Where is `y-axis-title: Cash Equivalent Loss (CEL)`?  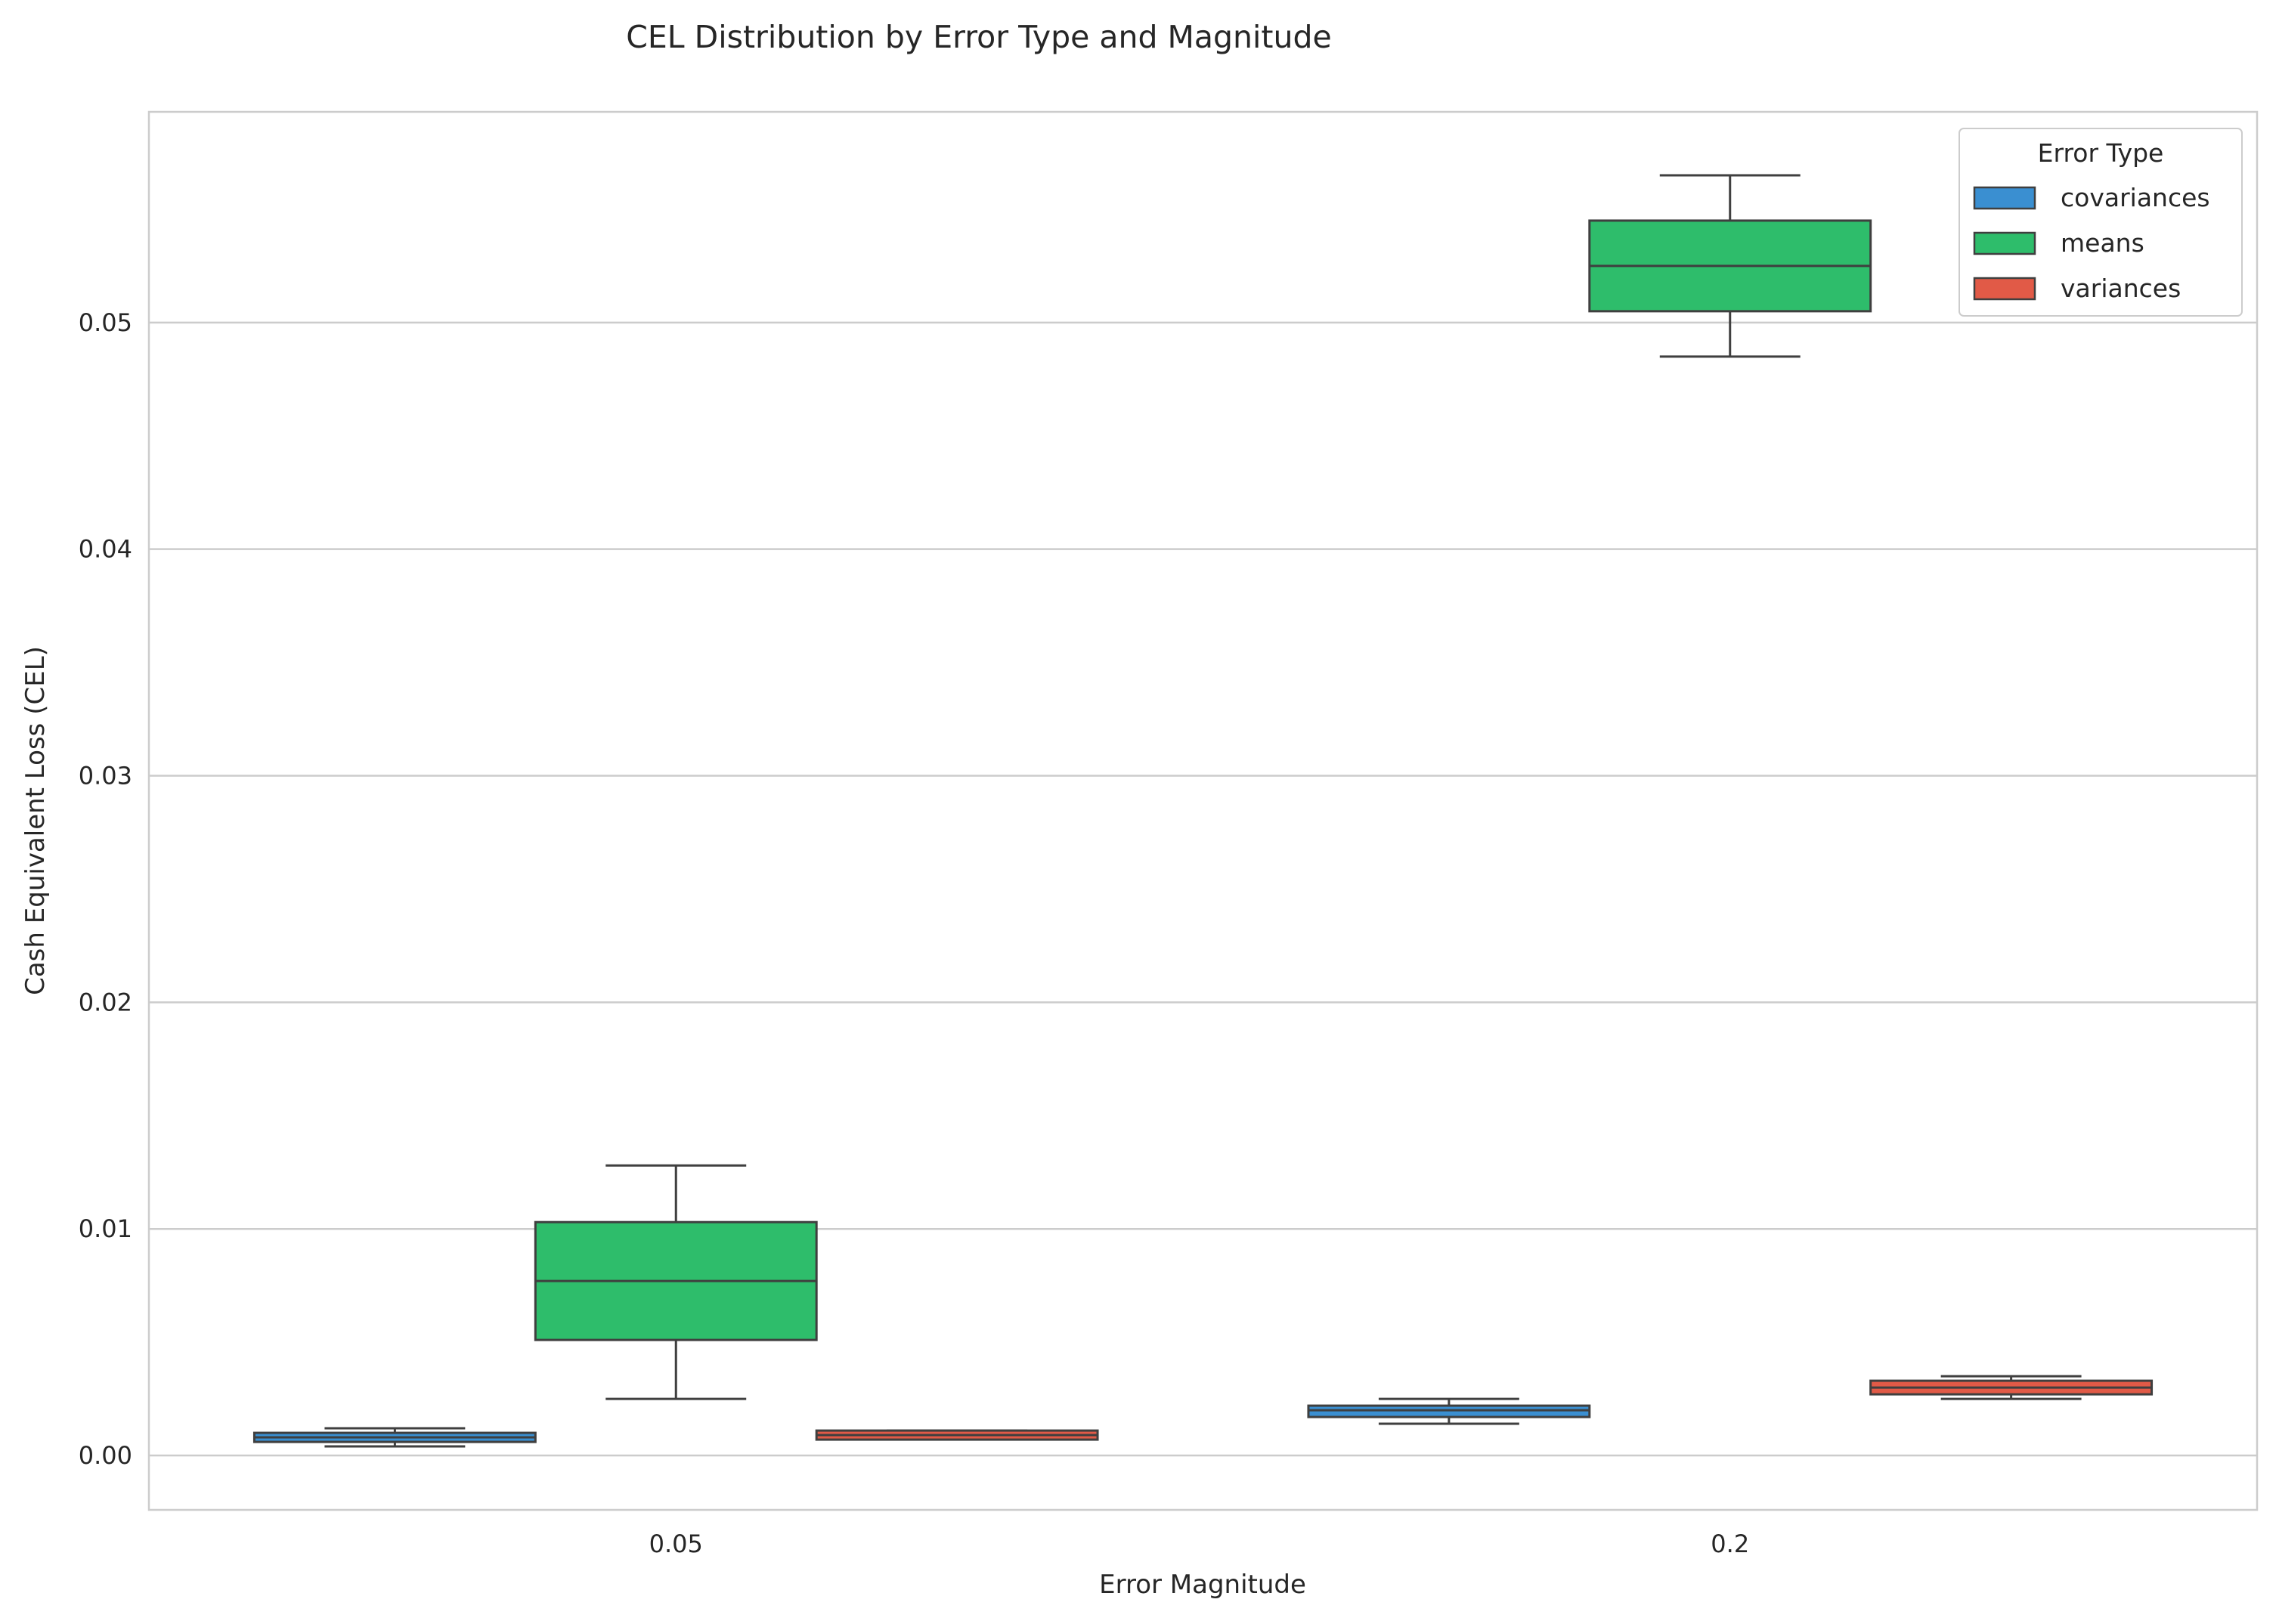
y-axis-title: Cash Equivalent Loss (CEL) is located at coordinates (36, 820).